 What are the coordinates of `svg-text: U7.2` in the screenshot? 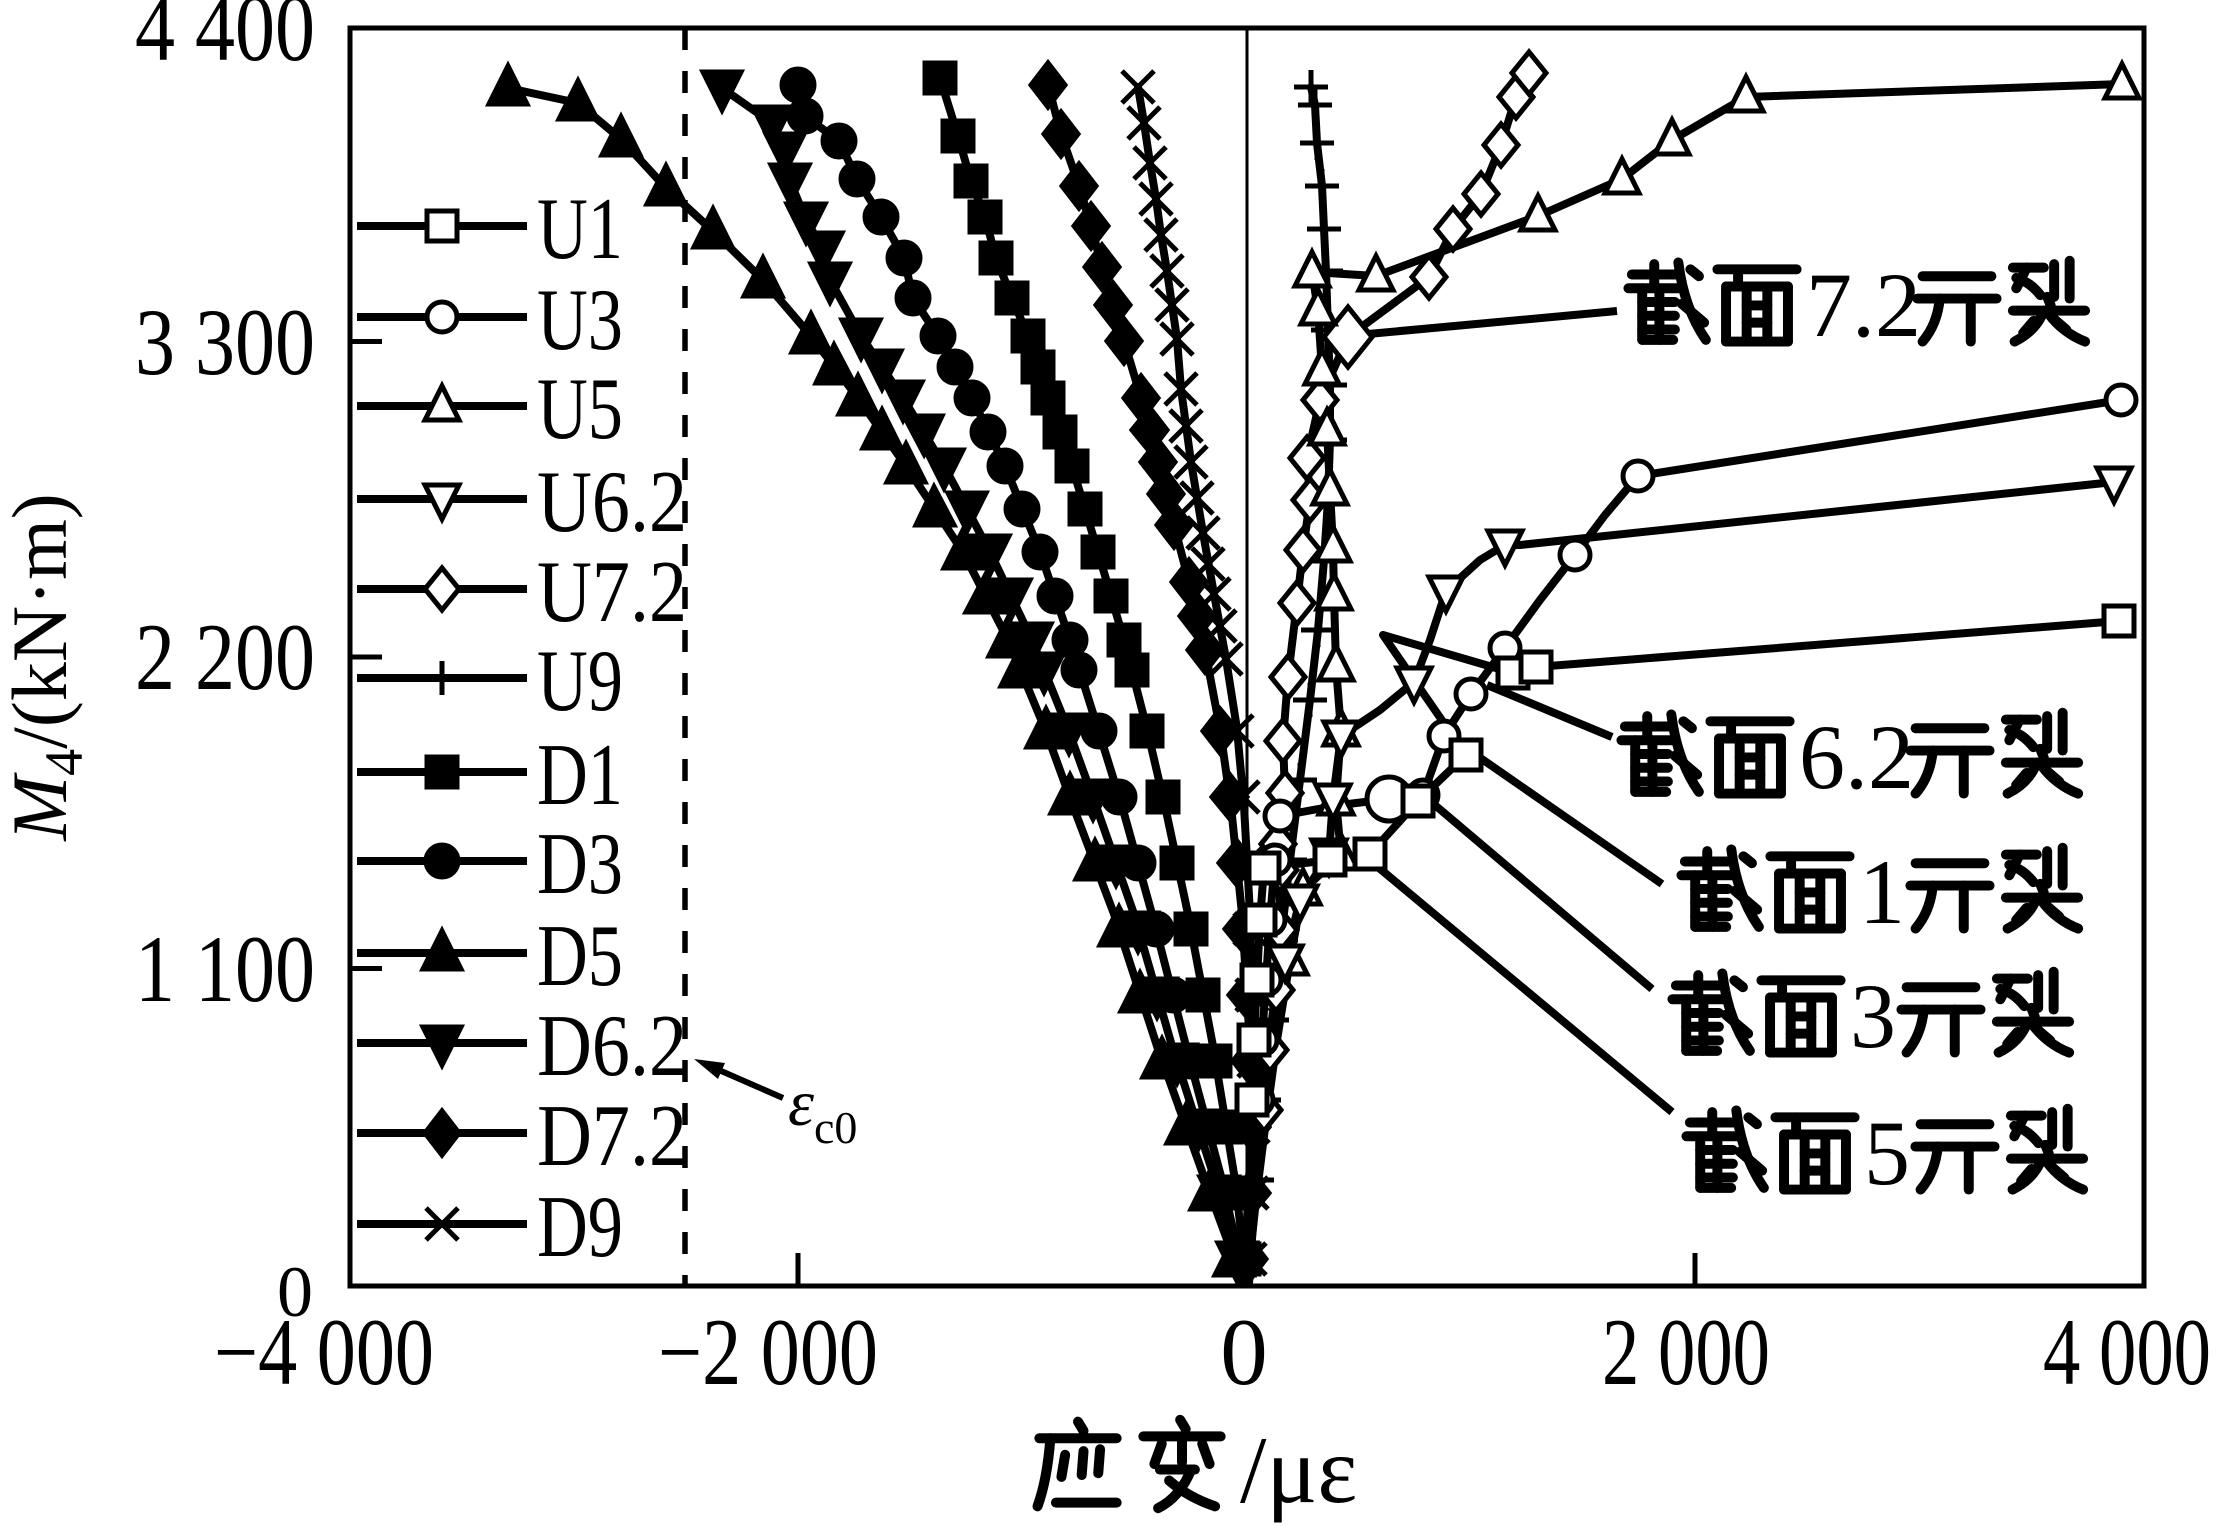 It's located at (612, 592).